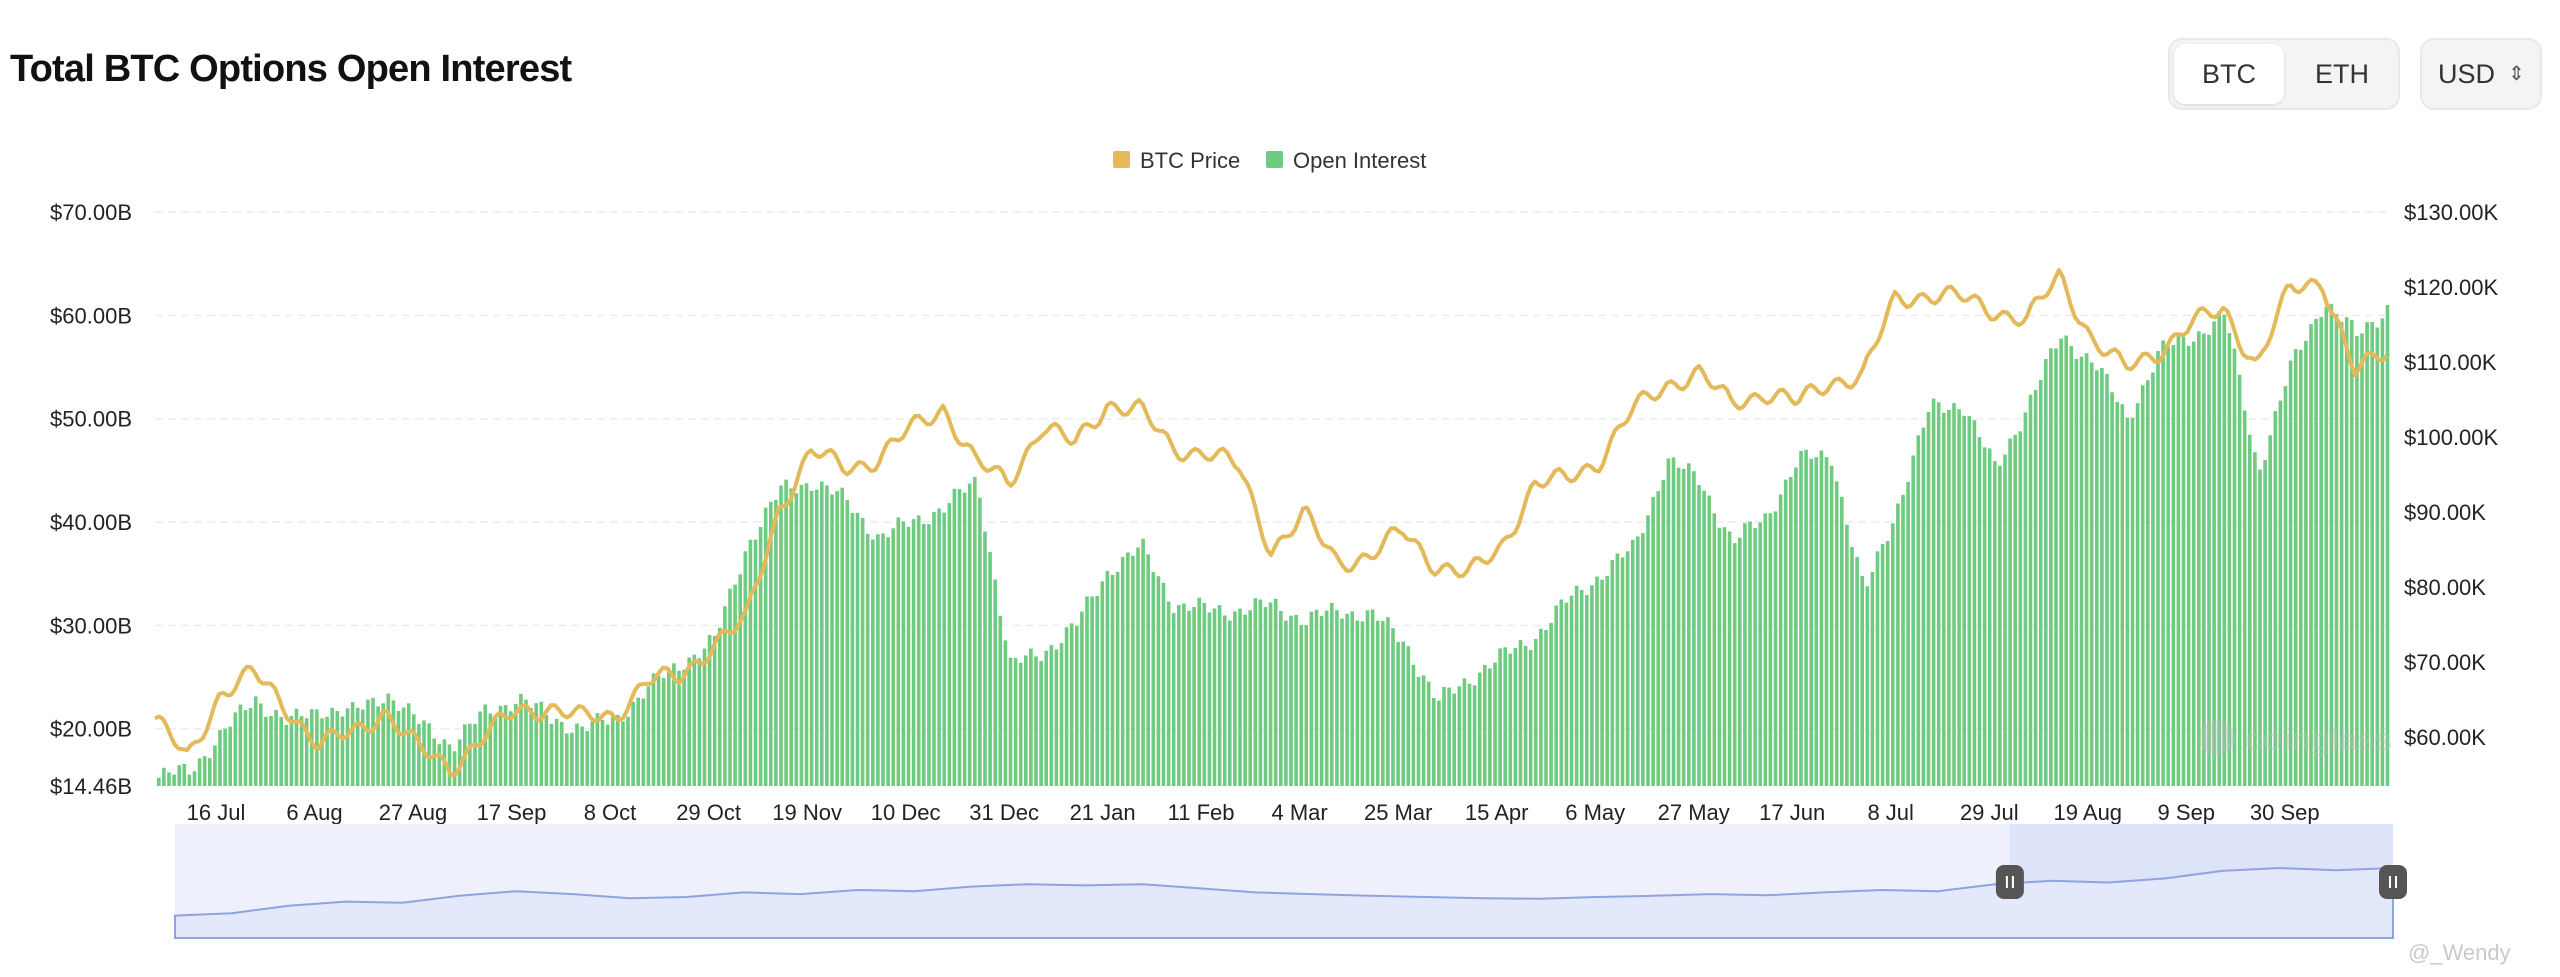 The image size is (2560, 977). I want to click on y-right-tick-label: $100.00K, so click(2451, 437).